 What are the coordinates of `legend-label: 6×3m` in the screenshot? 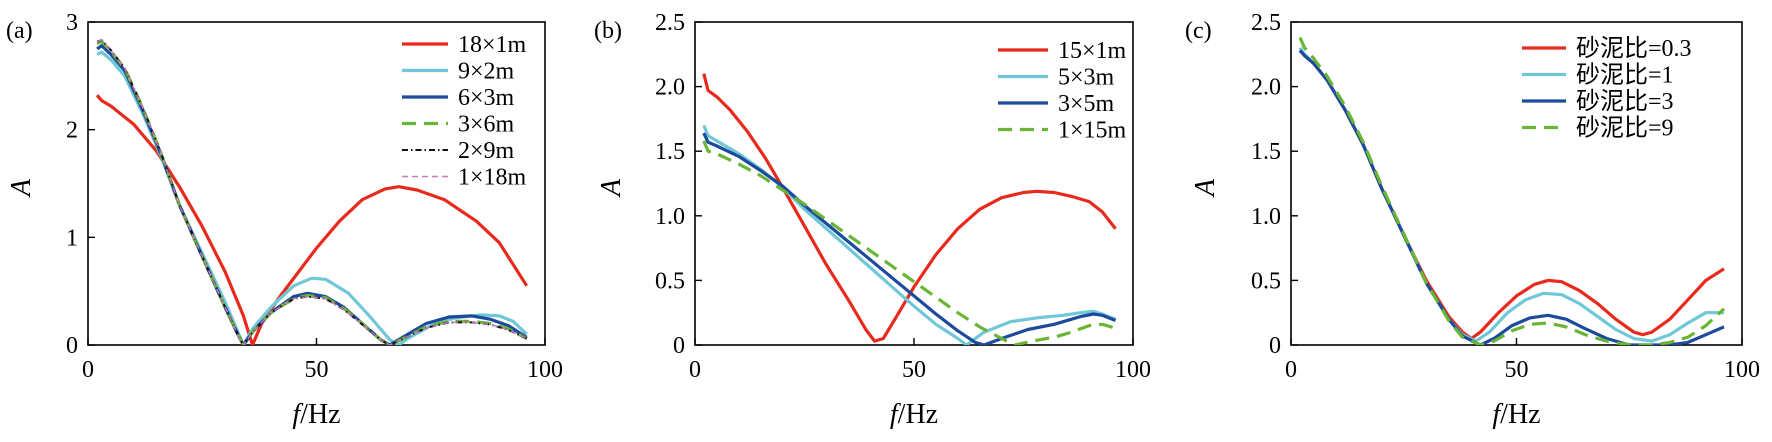 It's located at (486, 98).